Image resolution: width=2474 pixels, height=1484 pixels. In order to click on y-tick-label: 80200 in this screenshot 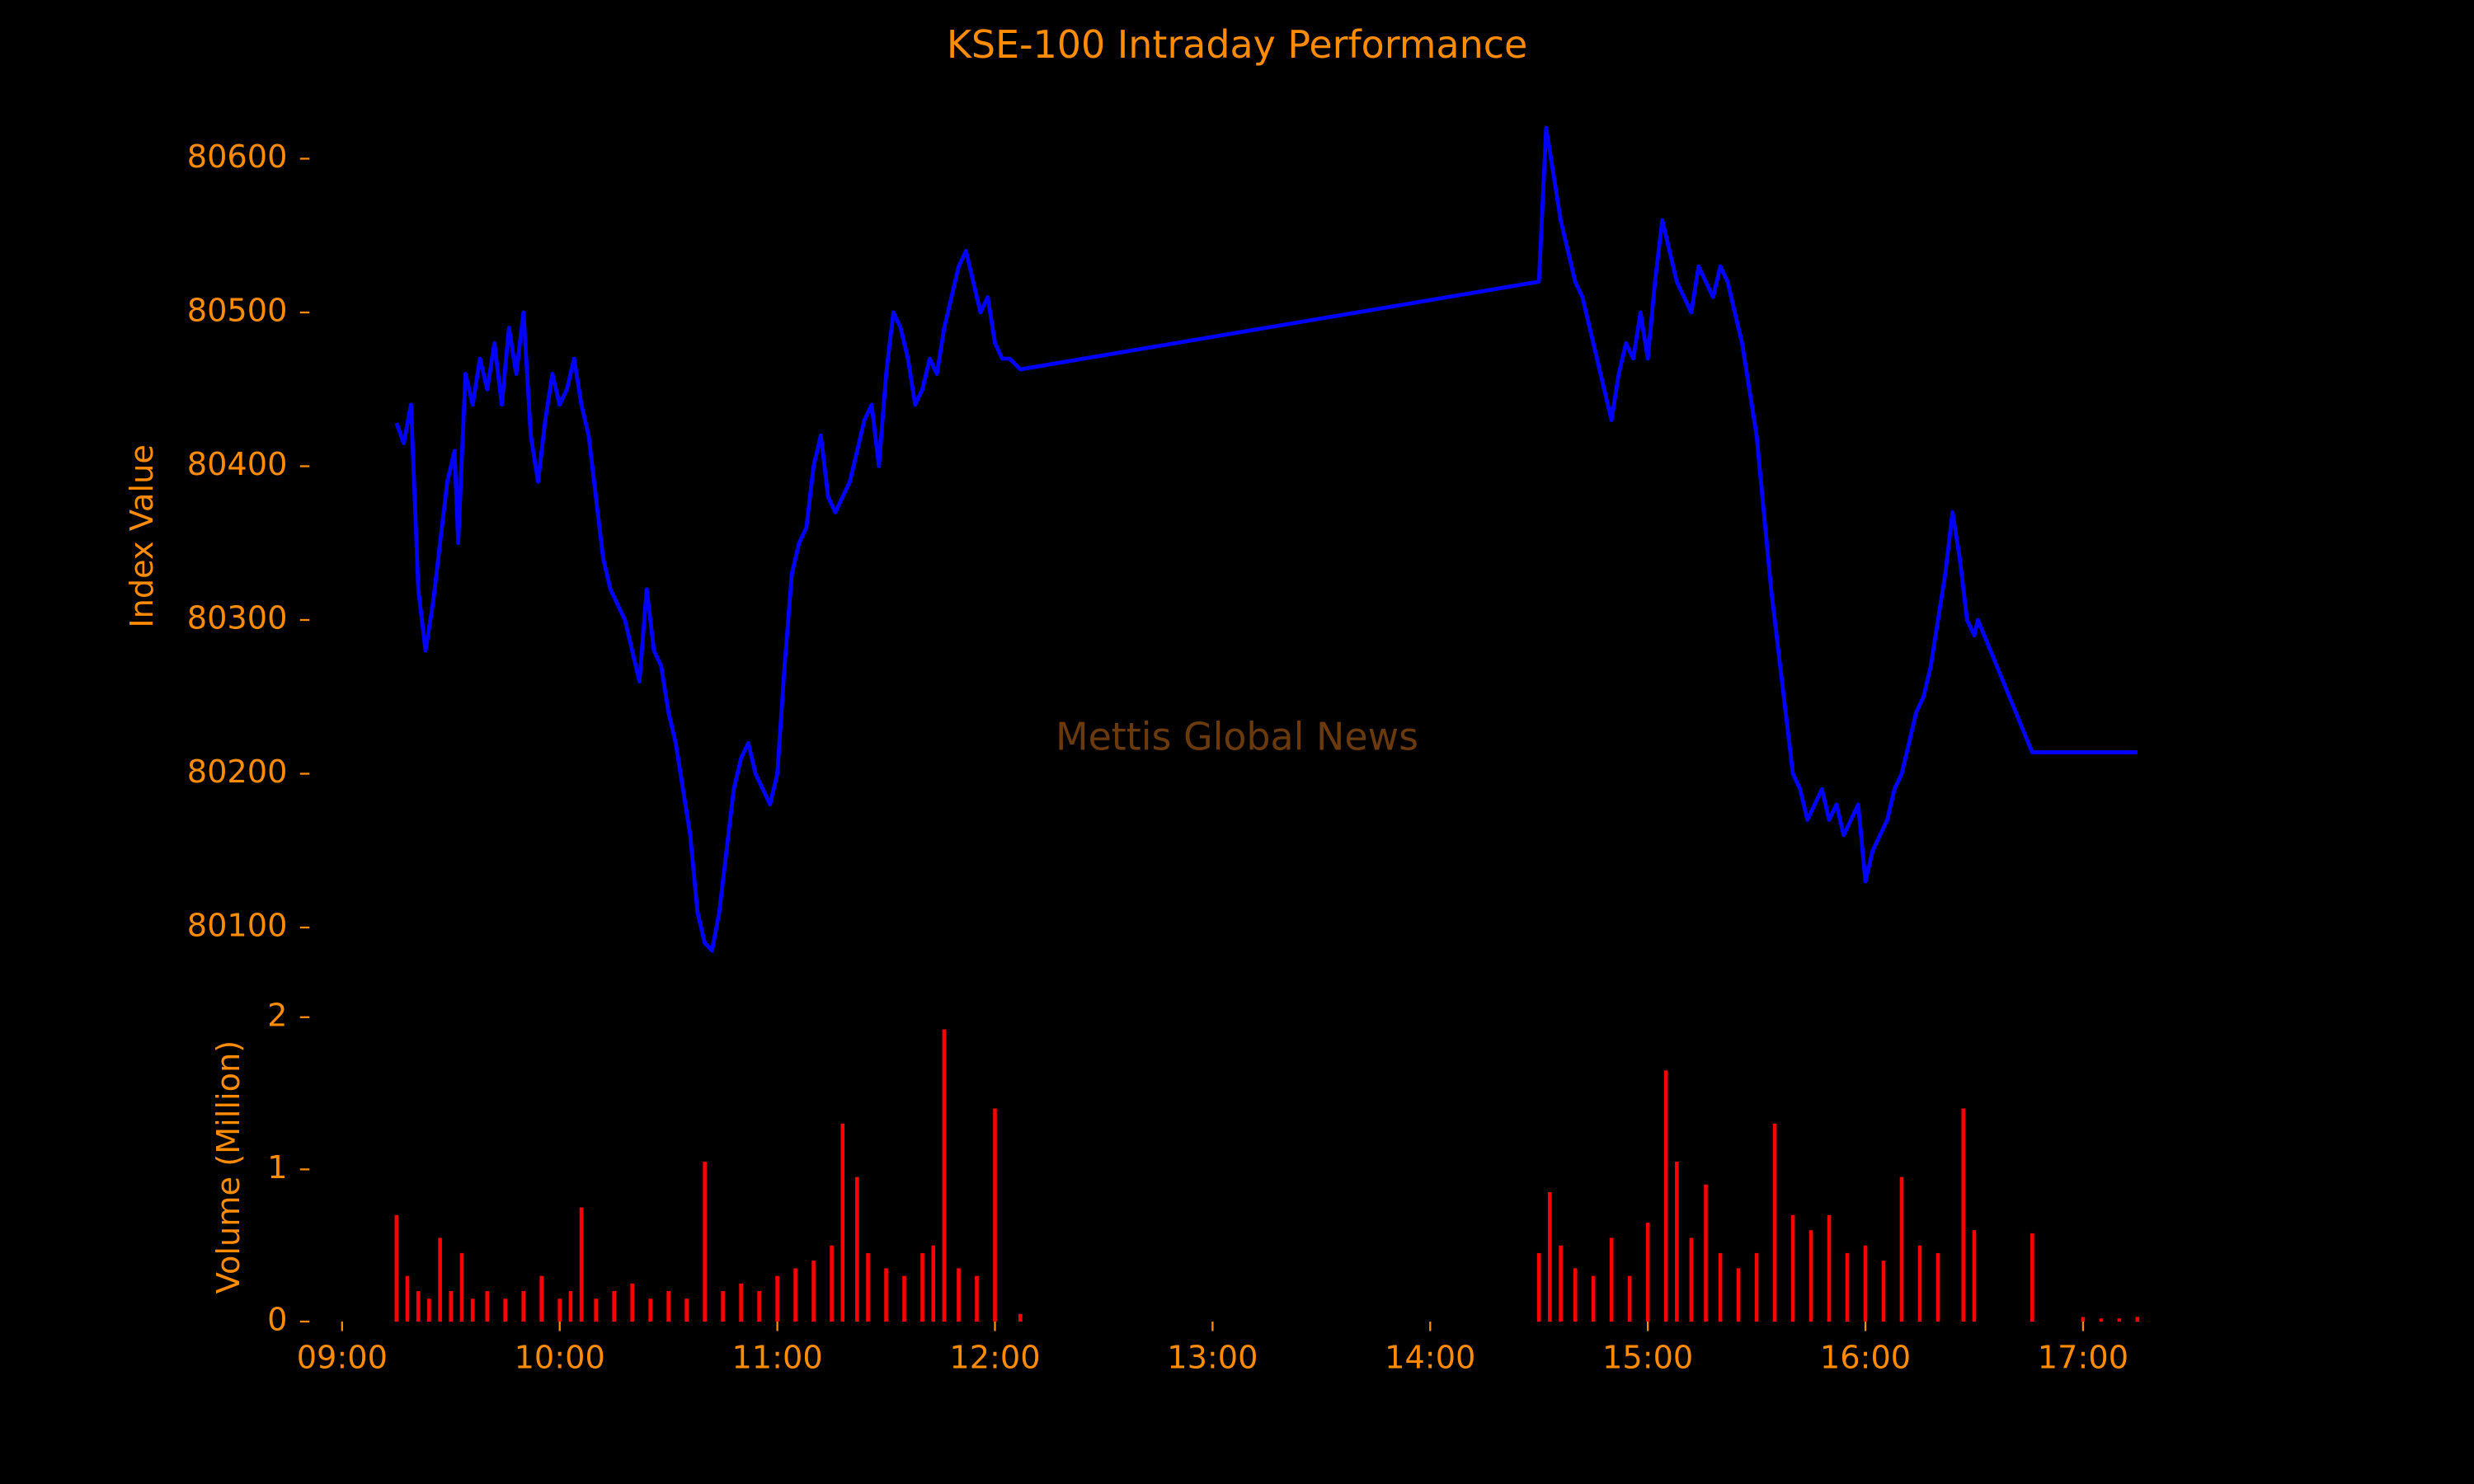, I will do `click(237, 772)`.